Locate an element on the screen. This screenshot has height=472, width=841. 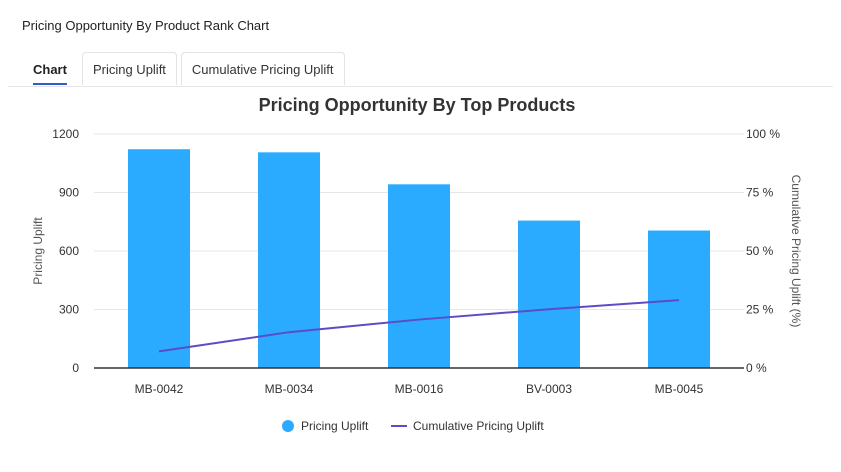
tab-cumulative-pricing-uplift: Cumulative Pricing Uplift is located at coordinates (262, 68).